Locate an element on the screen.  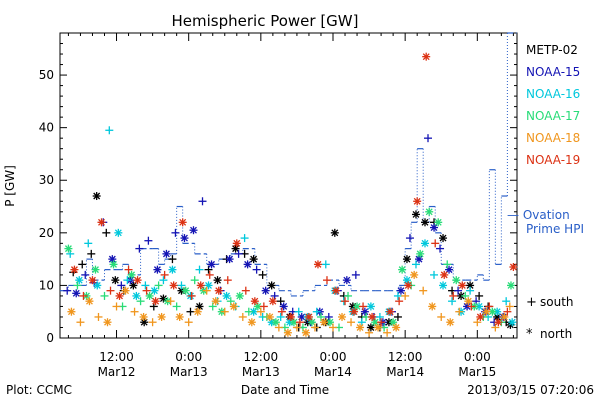
marker-legend-label: south is located at coordinates (557, 302).